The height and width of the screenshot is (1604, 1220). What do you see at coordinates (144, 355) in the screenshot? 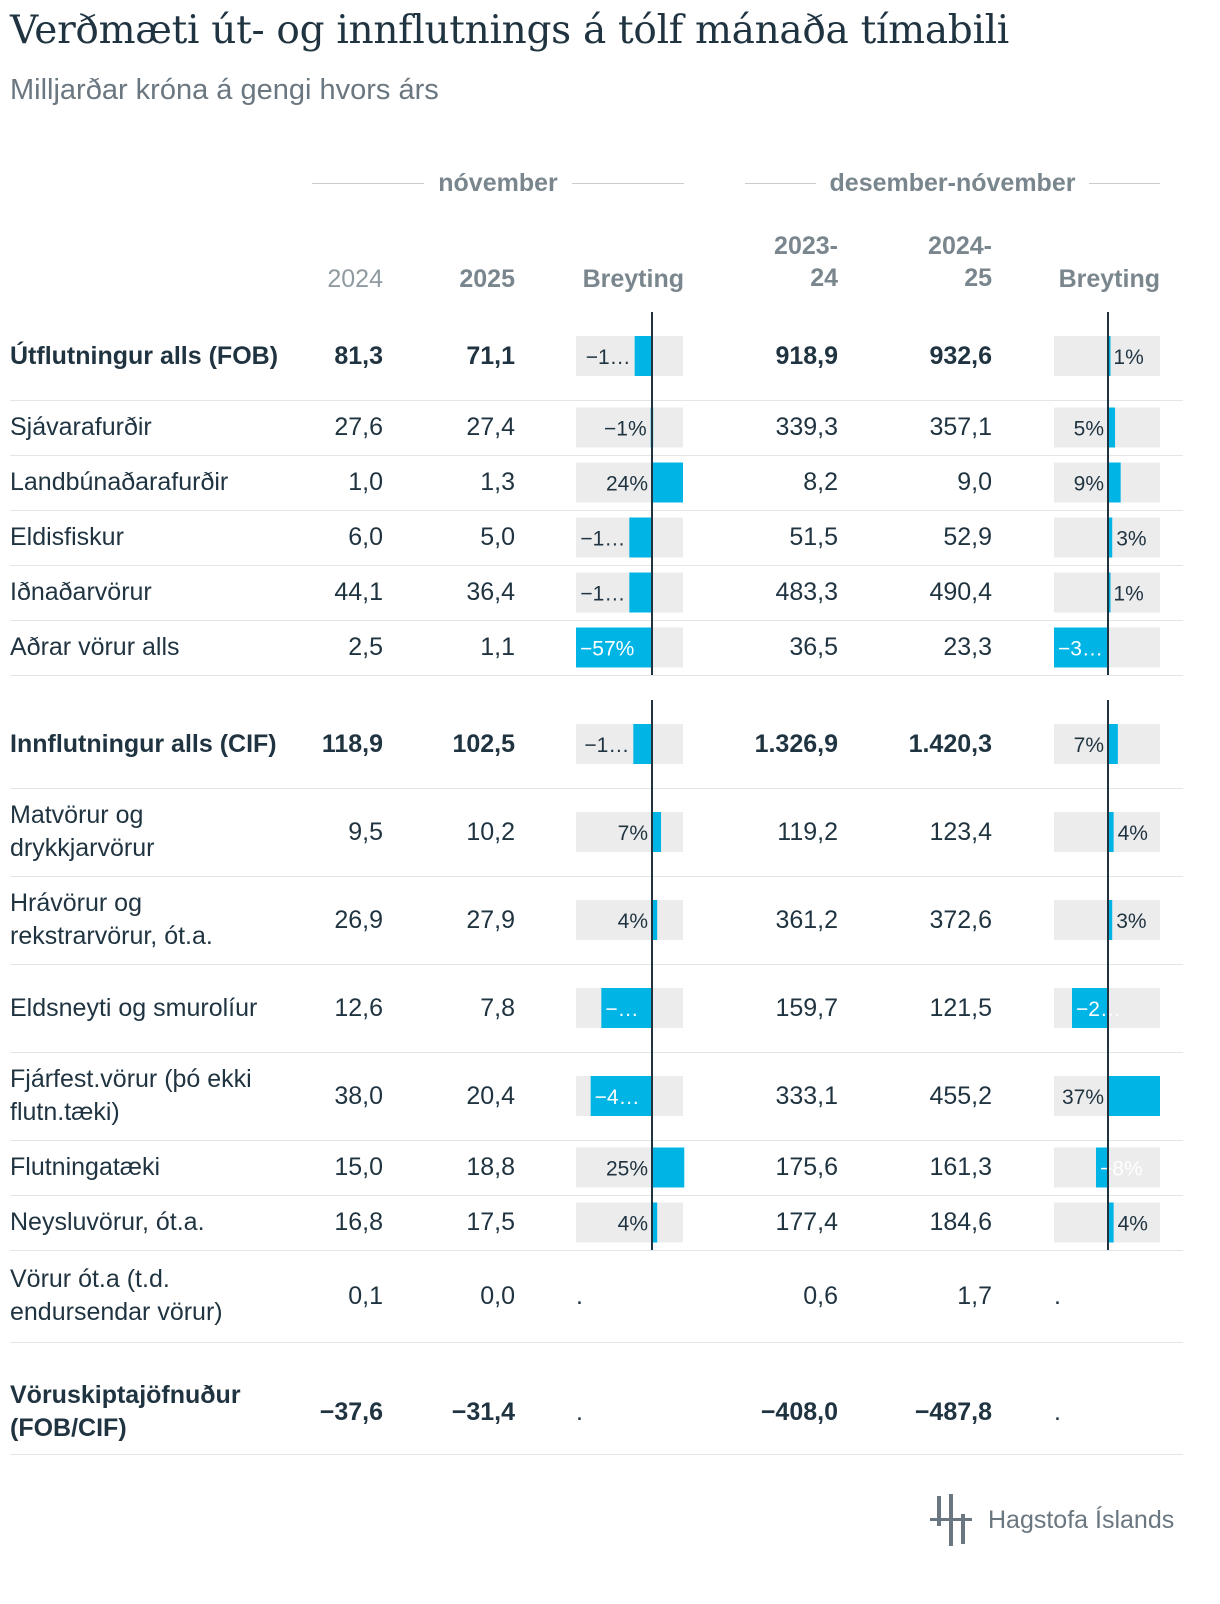
I see `row-label: Útflutningur alls (FOB)` at bounding box center [144, 355].